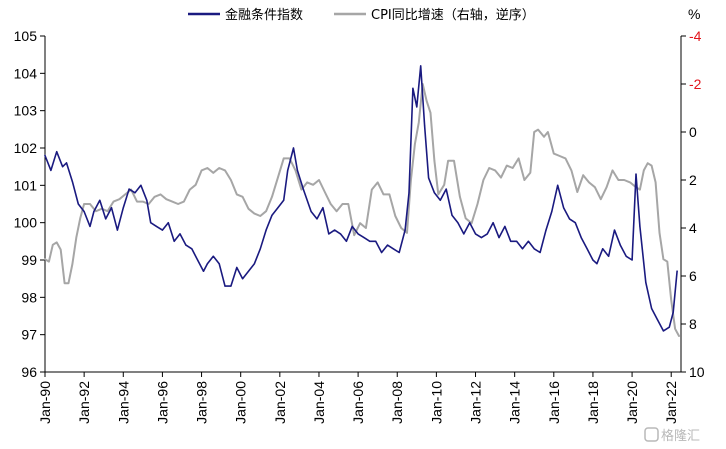 The width and height of the screenshot is (726, 449). Describe the element at coordinates (693, 180) in the screenshot. I see `right-tick-label: 2` at that location.